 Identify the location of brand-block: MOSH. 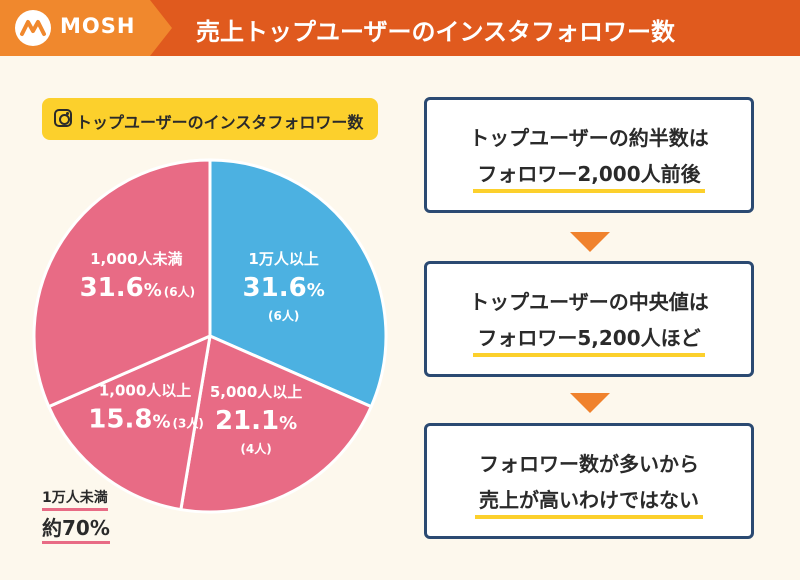
(86, 28).